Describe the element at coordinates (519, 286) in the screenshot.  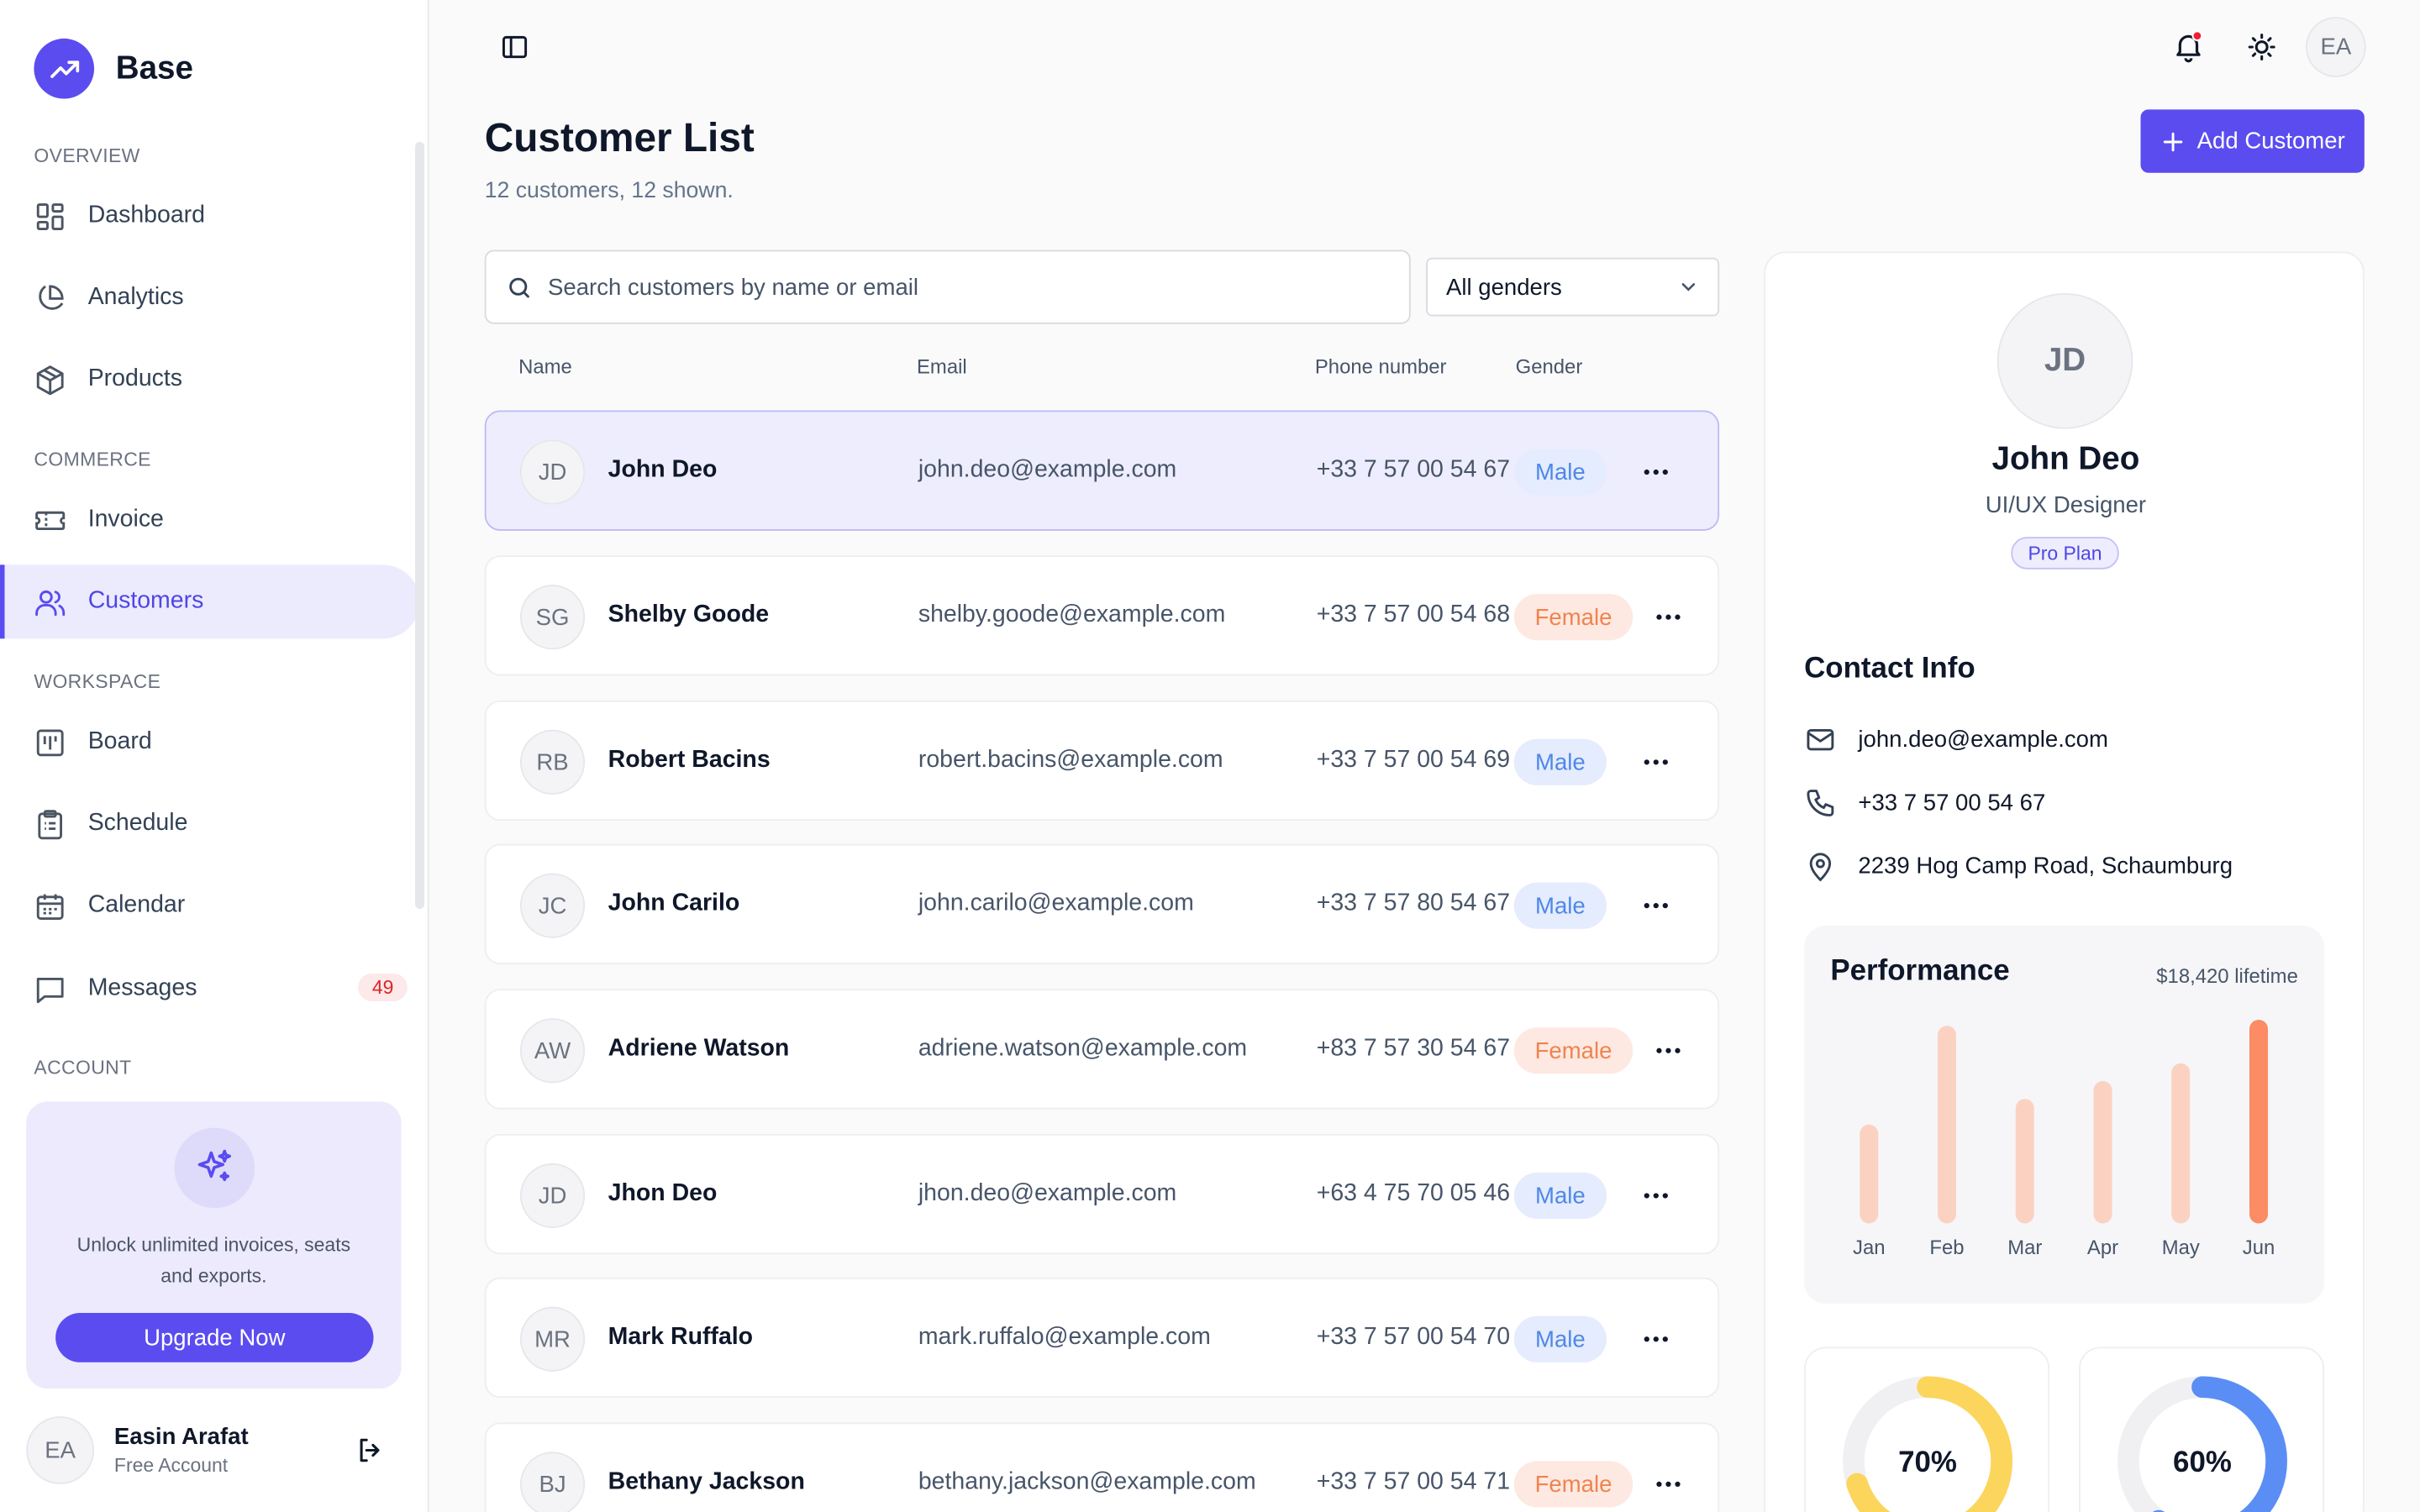
I see `search-icon` at that location.